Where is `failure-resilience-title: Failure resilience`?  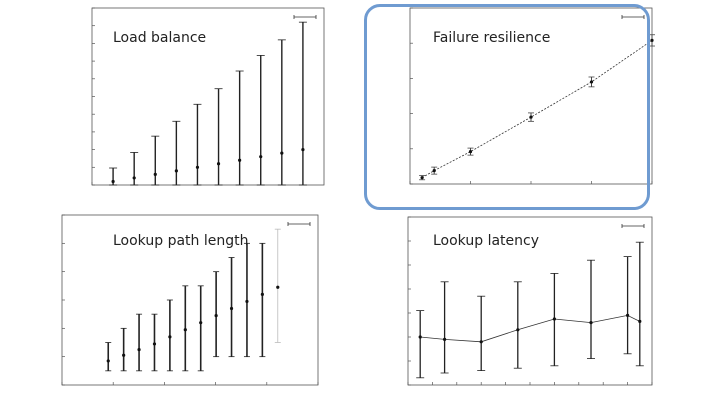 failure-resilience-title: Failure resilience is located at coordinates (492, 38).